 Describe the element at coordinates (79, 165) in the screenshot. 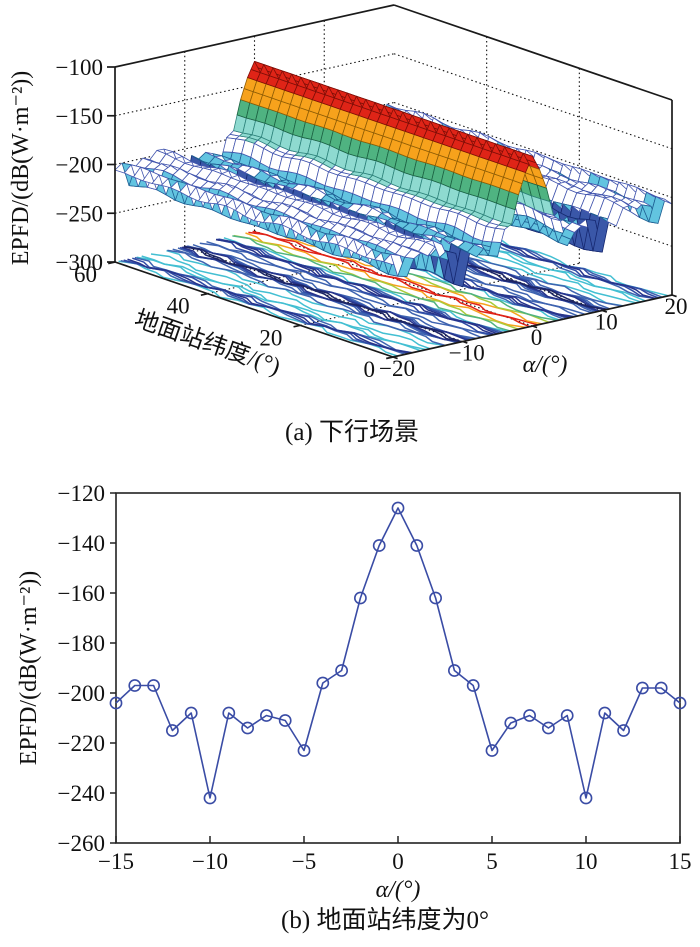

I see `z-tick-label: −200` at that location.